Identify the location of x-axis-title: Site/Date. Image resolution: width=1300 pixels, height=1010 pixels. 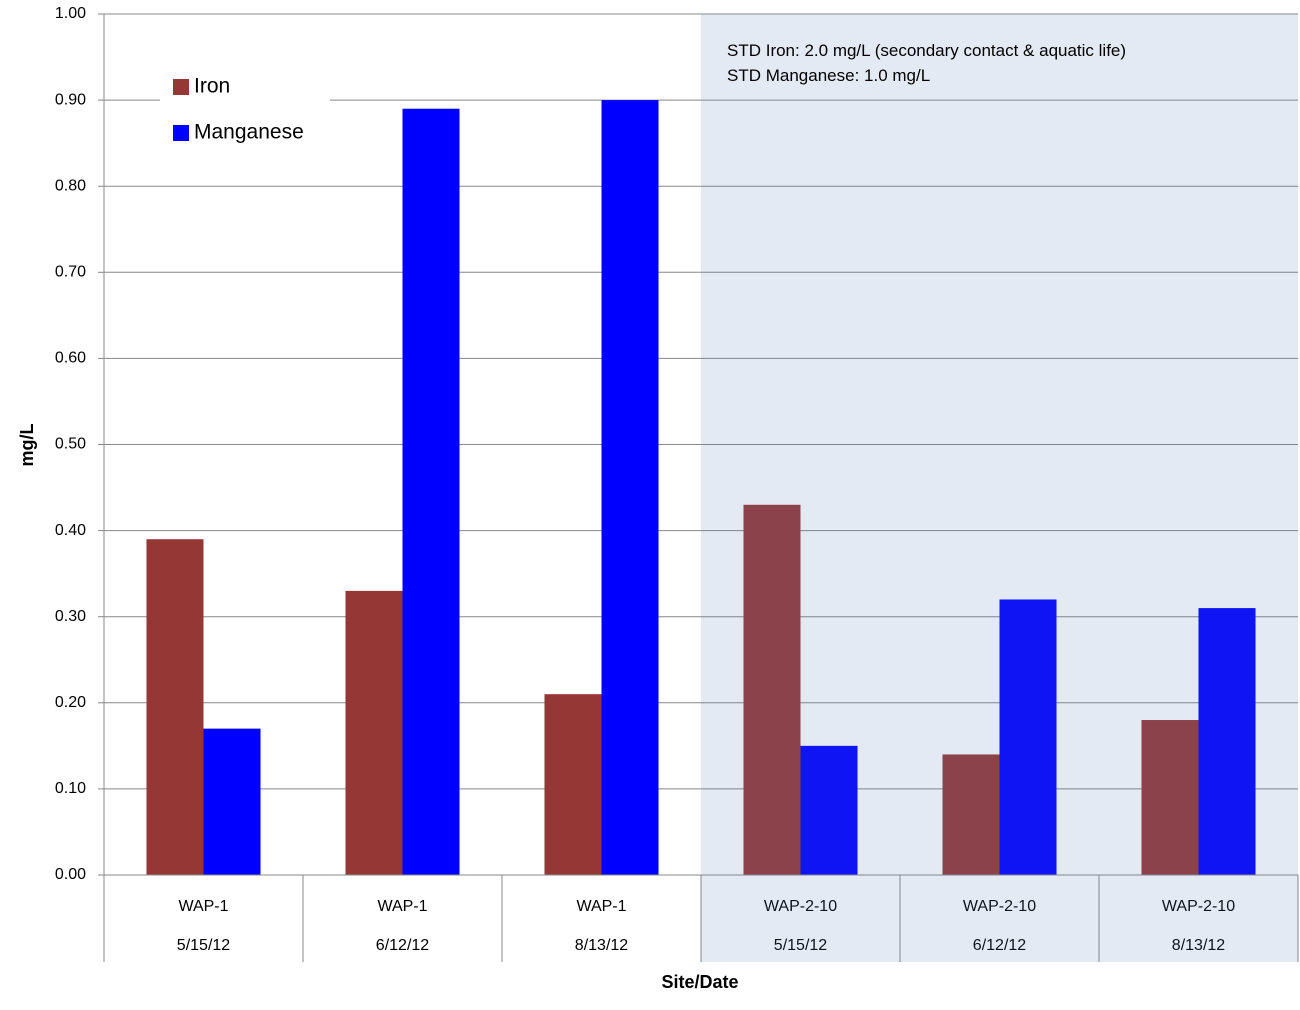
(699, 982).